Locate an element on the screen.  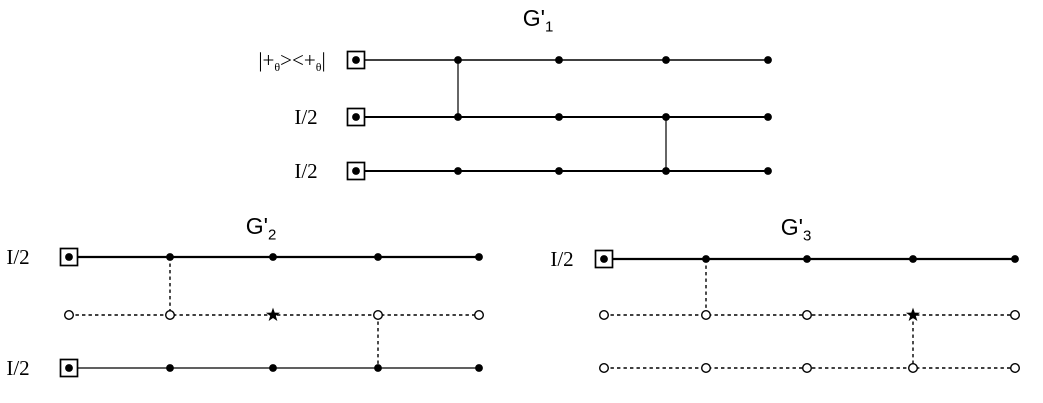
diagram-title-g2: G'2 is located at coordinates (261, 228).